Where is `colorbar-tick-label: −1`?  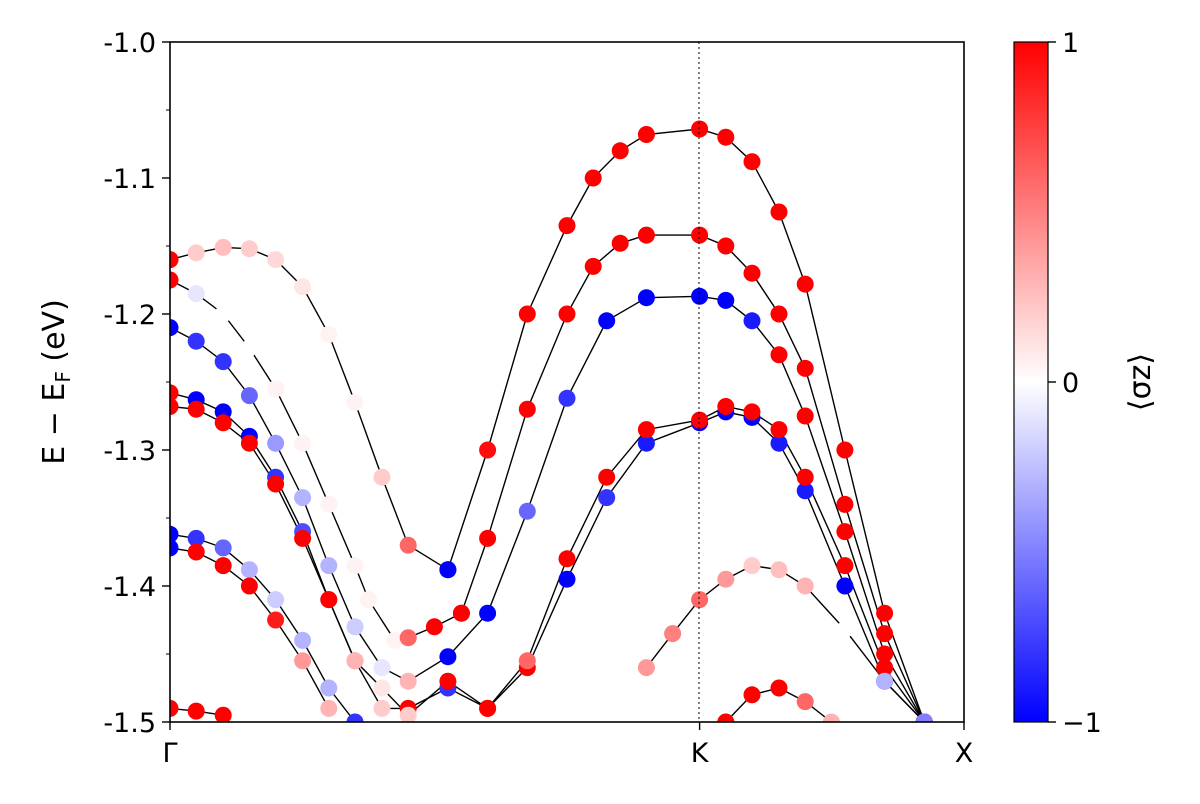 colorbar-tick-label: −1 is located at coordinates (1082, 723).